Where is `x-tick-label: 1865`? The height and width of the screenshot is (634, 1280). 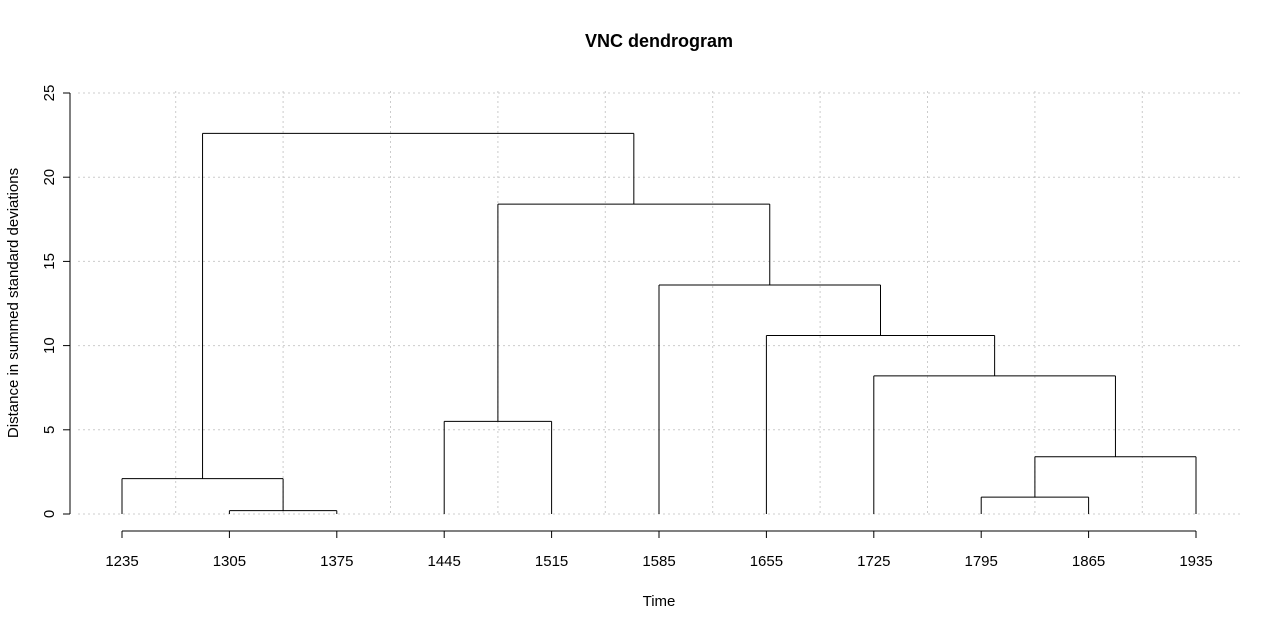
x-tick-label: 1865 is located at coordinates (1088, 561).